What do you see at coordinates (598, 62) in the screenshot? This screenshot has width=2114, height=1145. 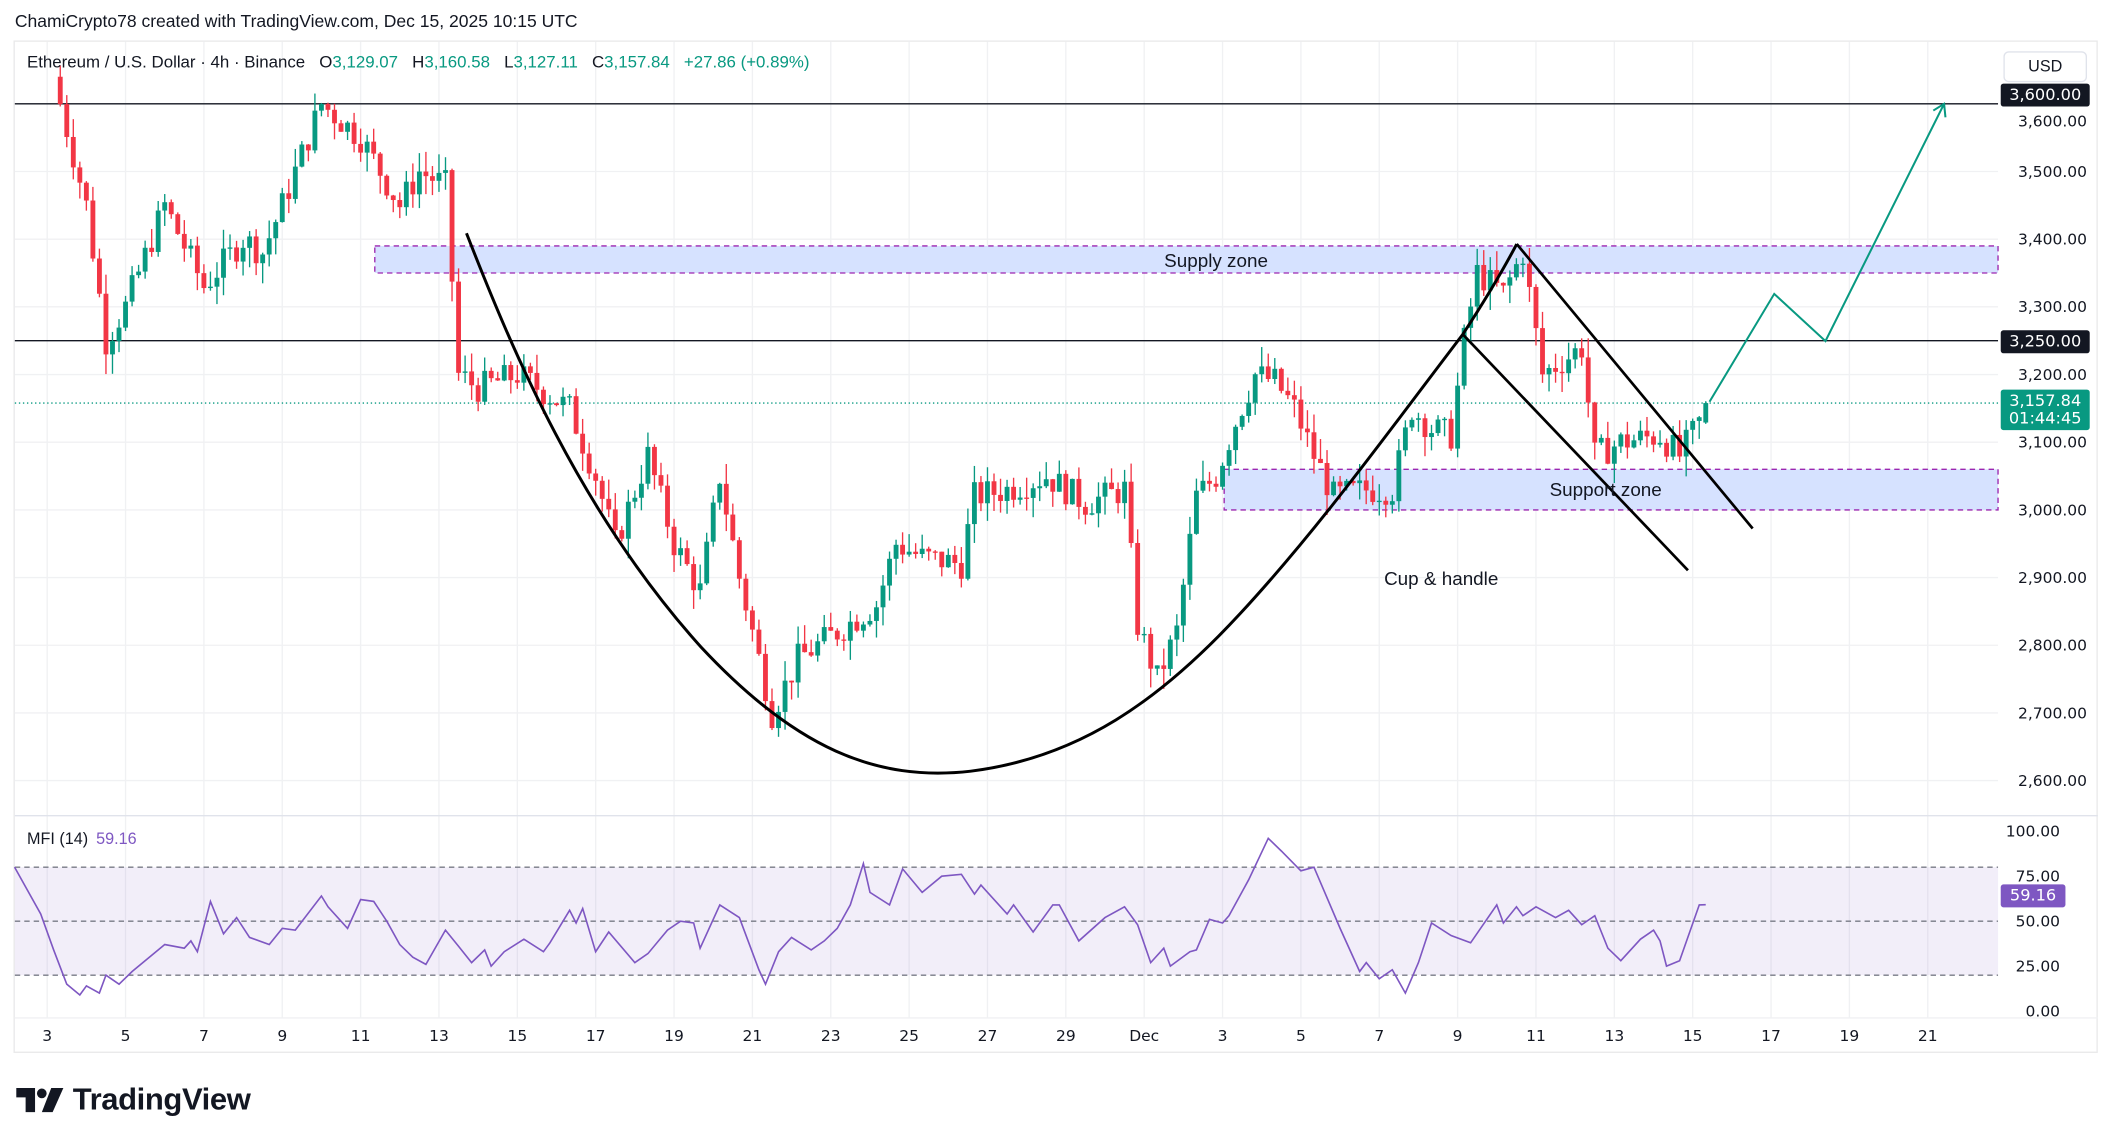 I see `close-label: C` at bounding box center [598, 62].